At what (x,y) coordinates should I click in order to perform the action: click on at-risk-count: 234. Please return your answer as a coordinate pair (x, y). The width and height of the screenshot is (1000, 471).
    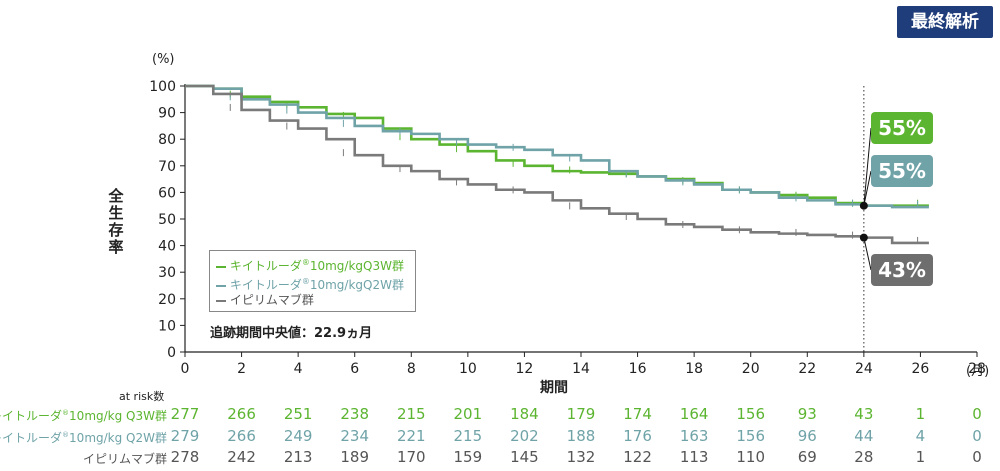
    Looking at the image, I should click on (355, 436).